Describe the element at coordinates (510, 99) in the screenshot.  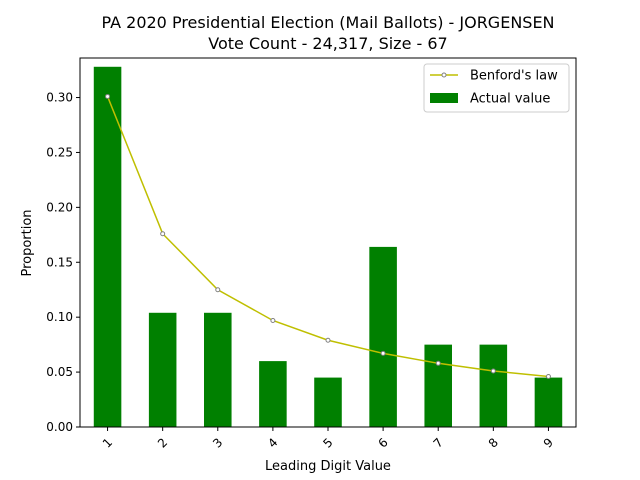
I see `legend-label-actual: Actual value` at that location.